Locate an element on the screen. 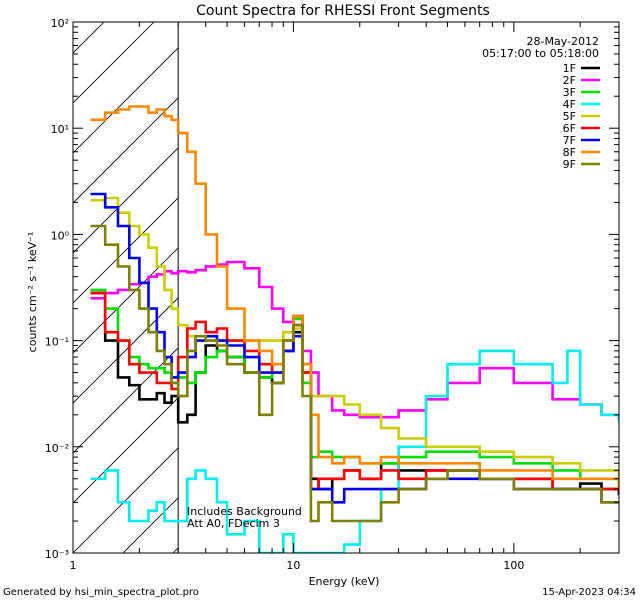 The height and width of the screenshot is (600, 640). legend-label-3F: 3F is located at coordinates (569, 92).